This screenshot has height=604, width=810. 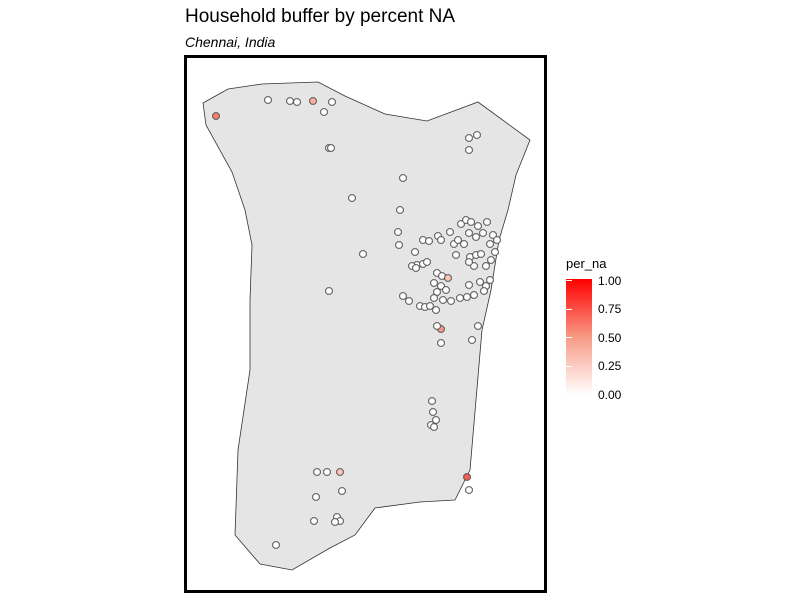 I want to click on chart-title: Household buffer by percent NA, so click(x=320, y=16).